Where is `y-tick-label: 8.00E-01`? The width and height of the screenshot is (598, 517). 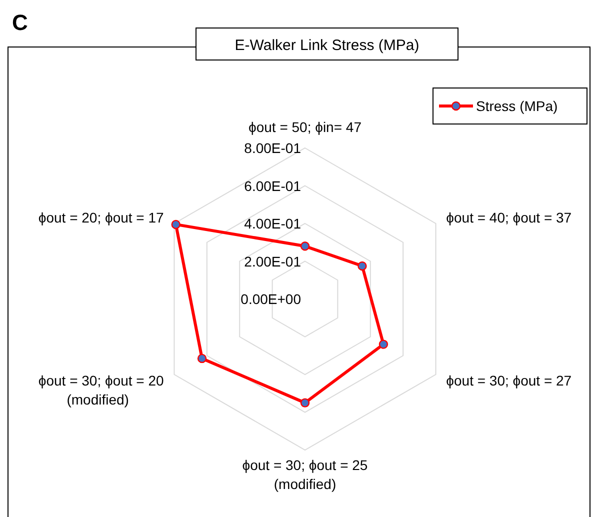
y-tick-label: 8.00E-01 is located at coordinates (273, 148).